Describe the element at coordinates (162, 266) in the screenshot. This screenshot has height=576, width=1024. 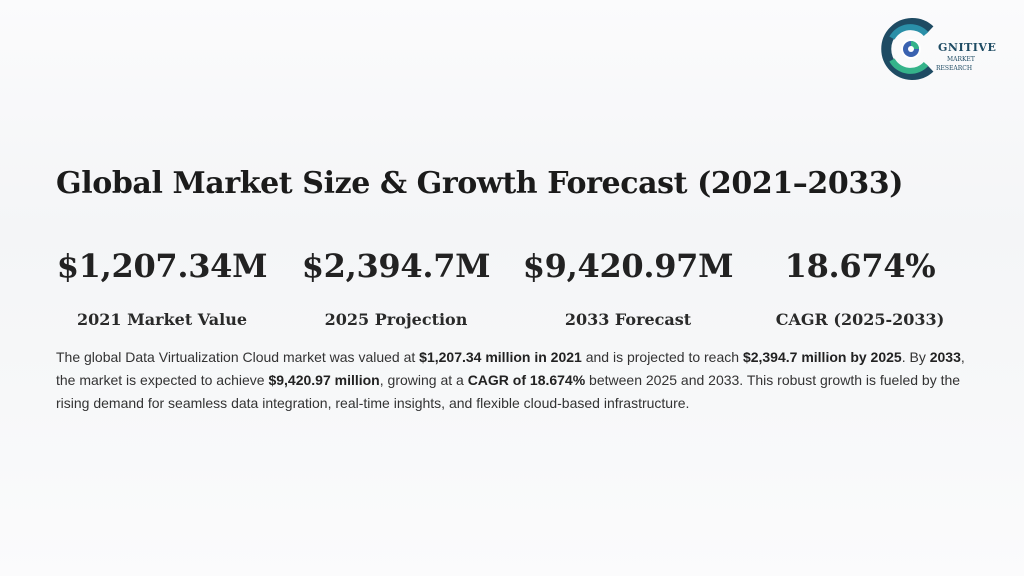
I see `stat-value: $1,207.34M` at that location.